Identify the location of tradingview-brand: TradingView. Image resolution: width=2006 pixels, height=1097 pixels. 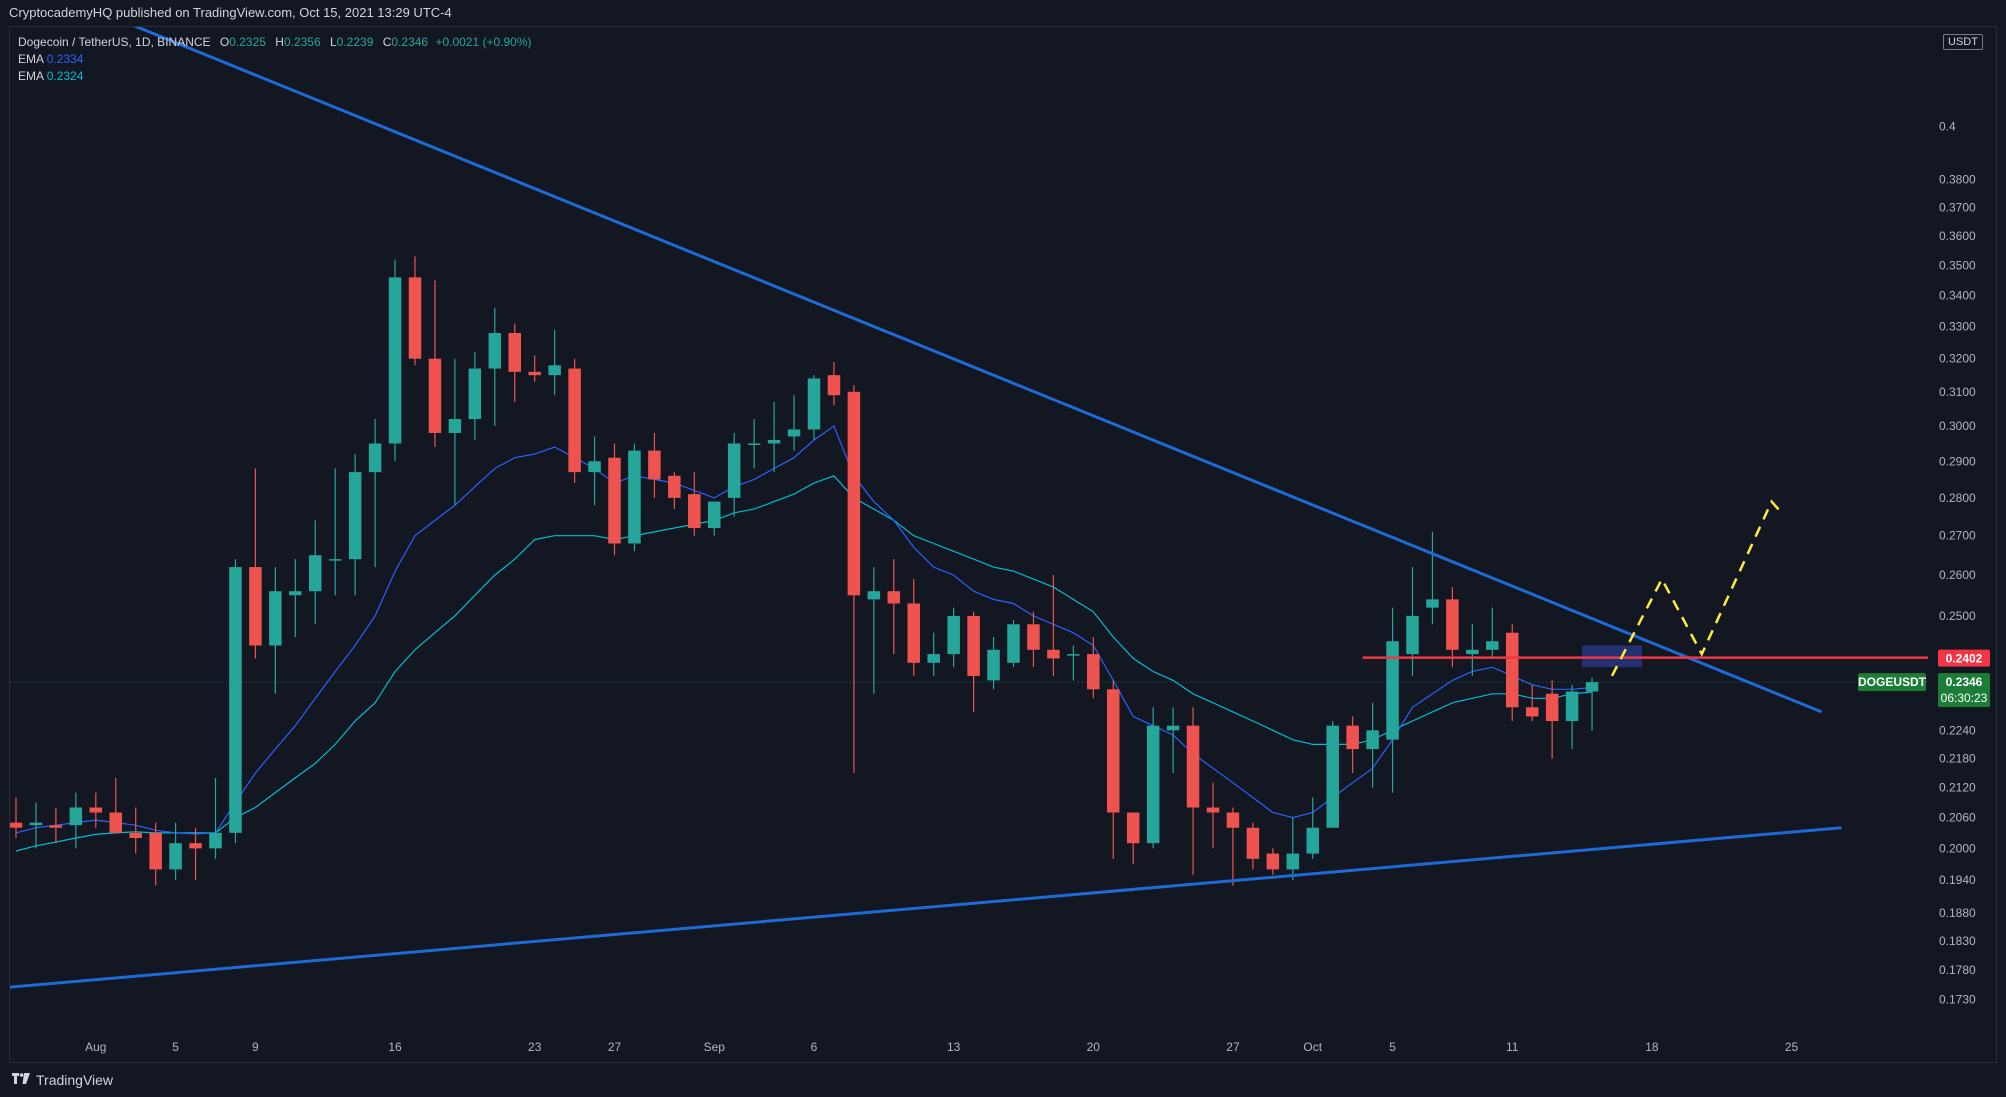
(62, 1080).